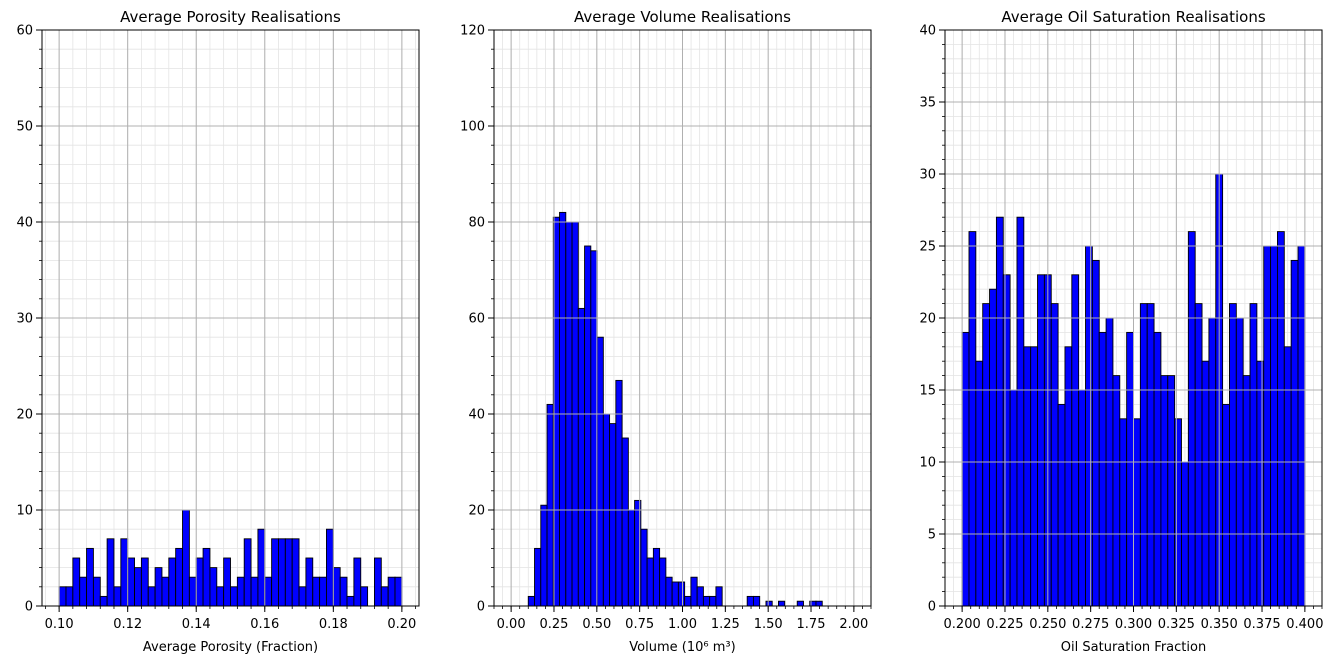 The width and height of the screenshot is (1335, 670). What do you see at coordinates (1133, 647) in the screenshot?
I see `x-axis-label: Oil Saturation Fraction` at bounding box center [1133, 647].